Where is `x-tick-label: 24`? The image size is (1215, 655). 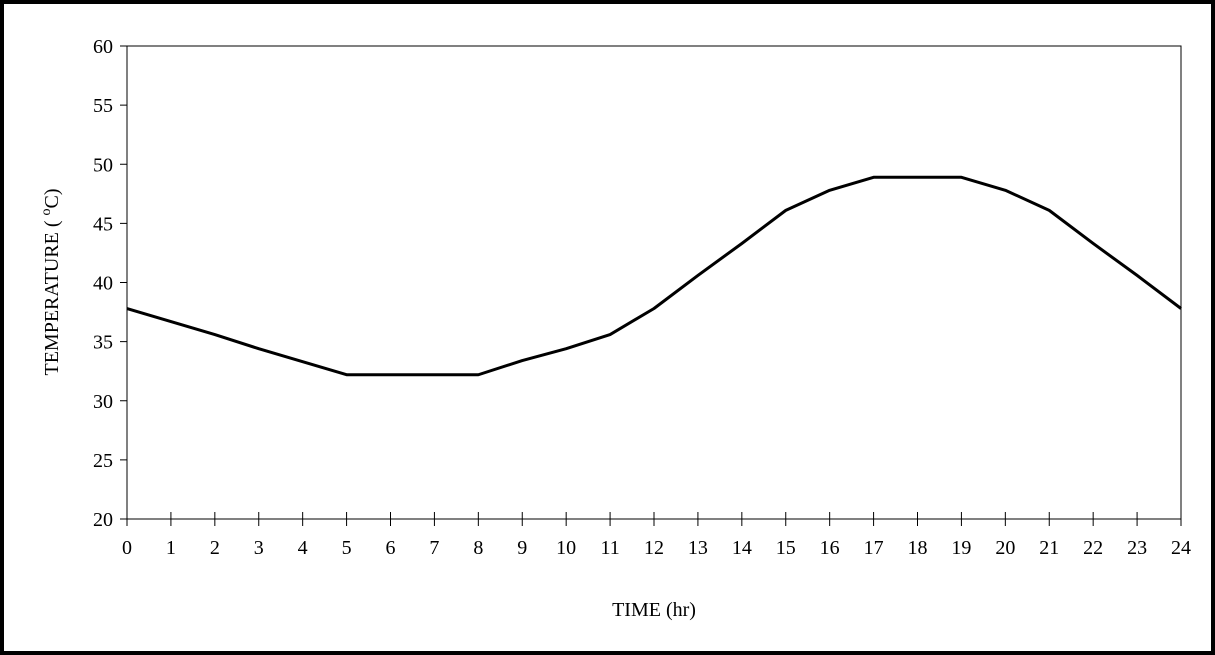 x-tick-label: 24 is located at coordinates (1181, 548).